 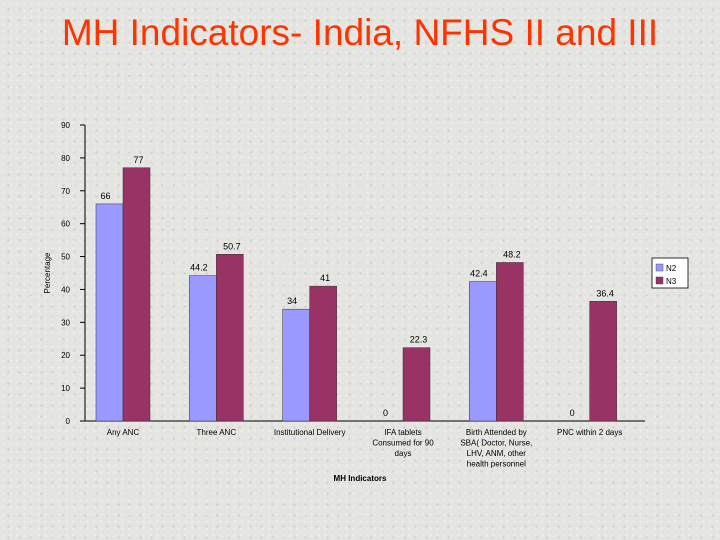 I want to click on x-category-label: Institutional Delivery, so click(x=310, y=432).